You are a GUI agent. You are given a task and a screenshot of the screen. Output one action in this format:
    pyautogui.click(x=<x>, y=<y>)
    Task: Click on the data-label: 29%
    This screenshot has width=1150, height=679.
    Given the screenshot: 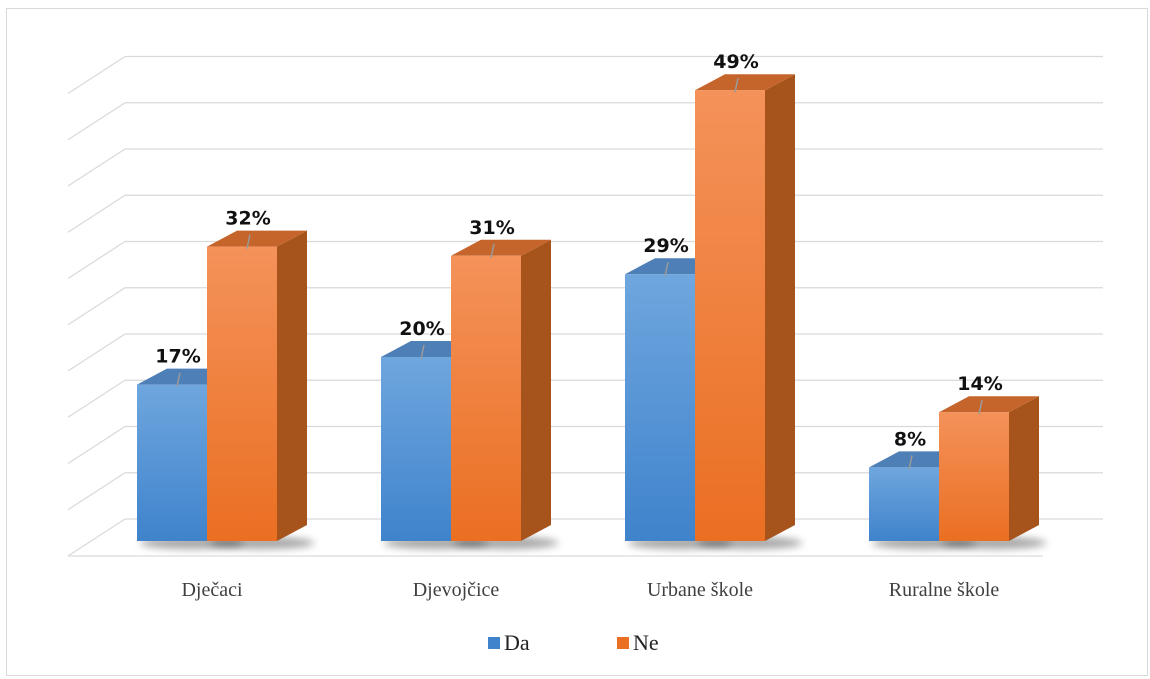 What is the action you would take?
    pyautogui.click(x=665, y=246)
    